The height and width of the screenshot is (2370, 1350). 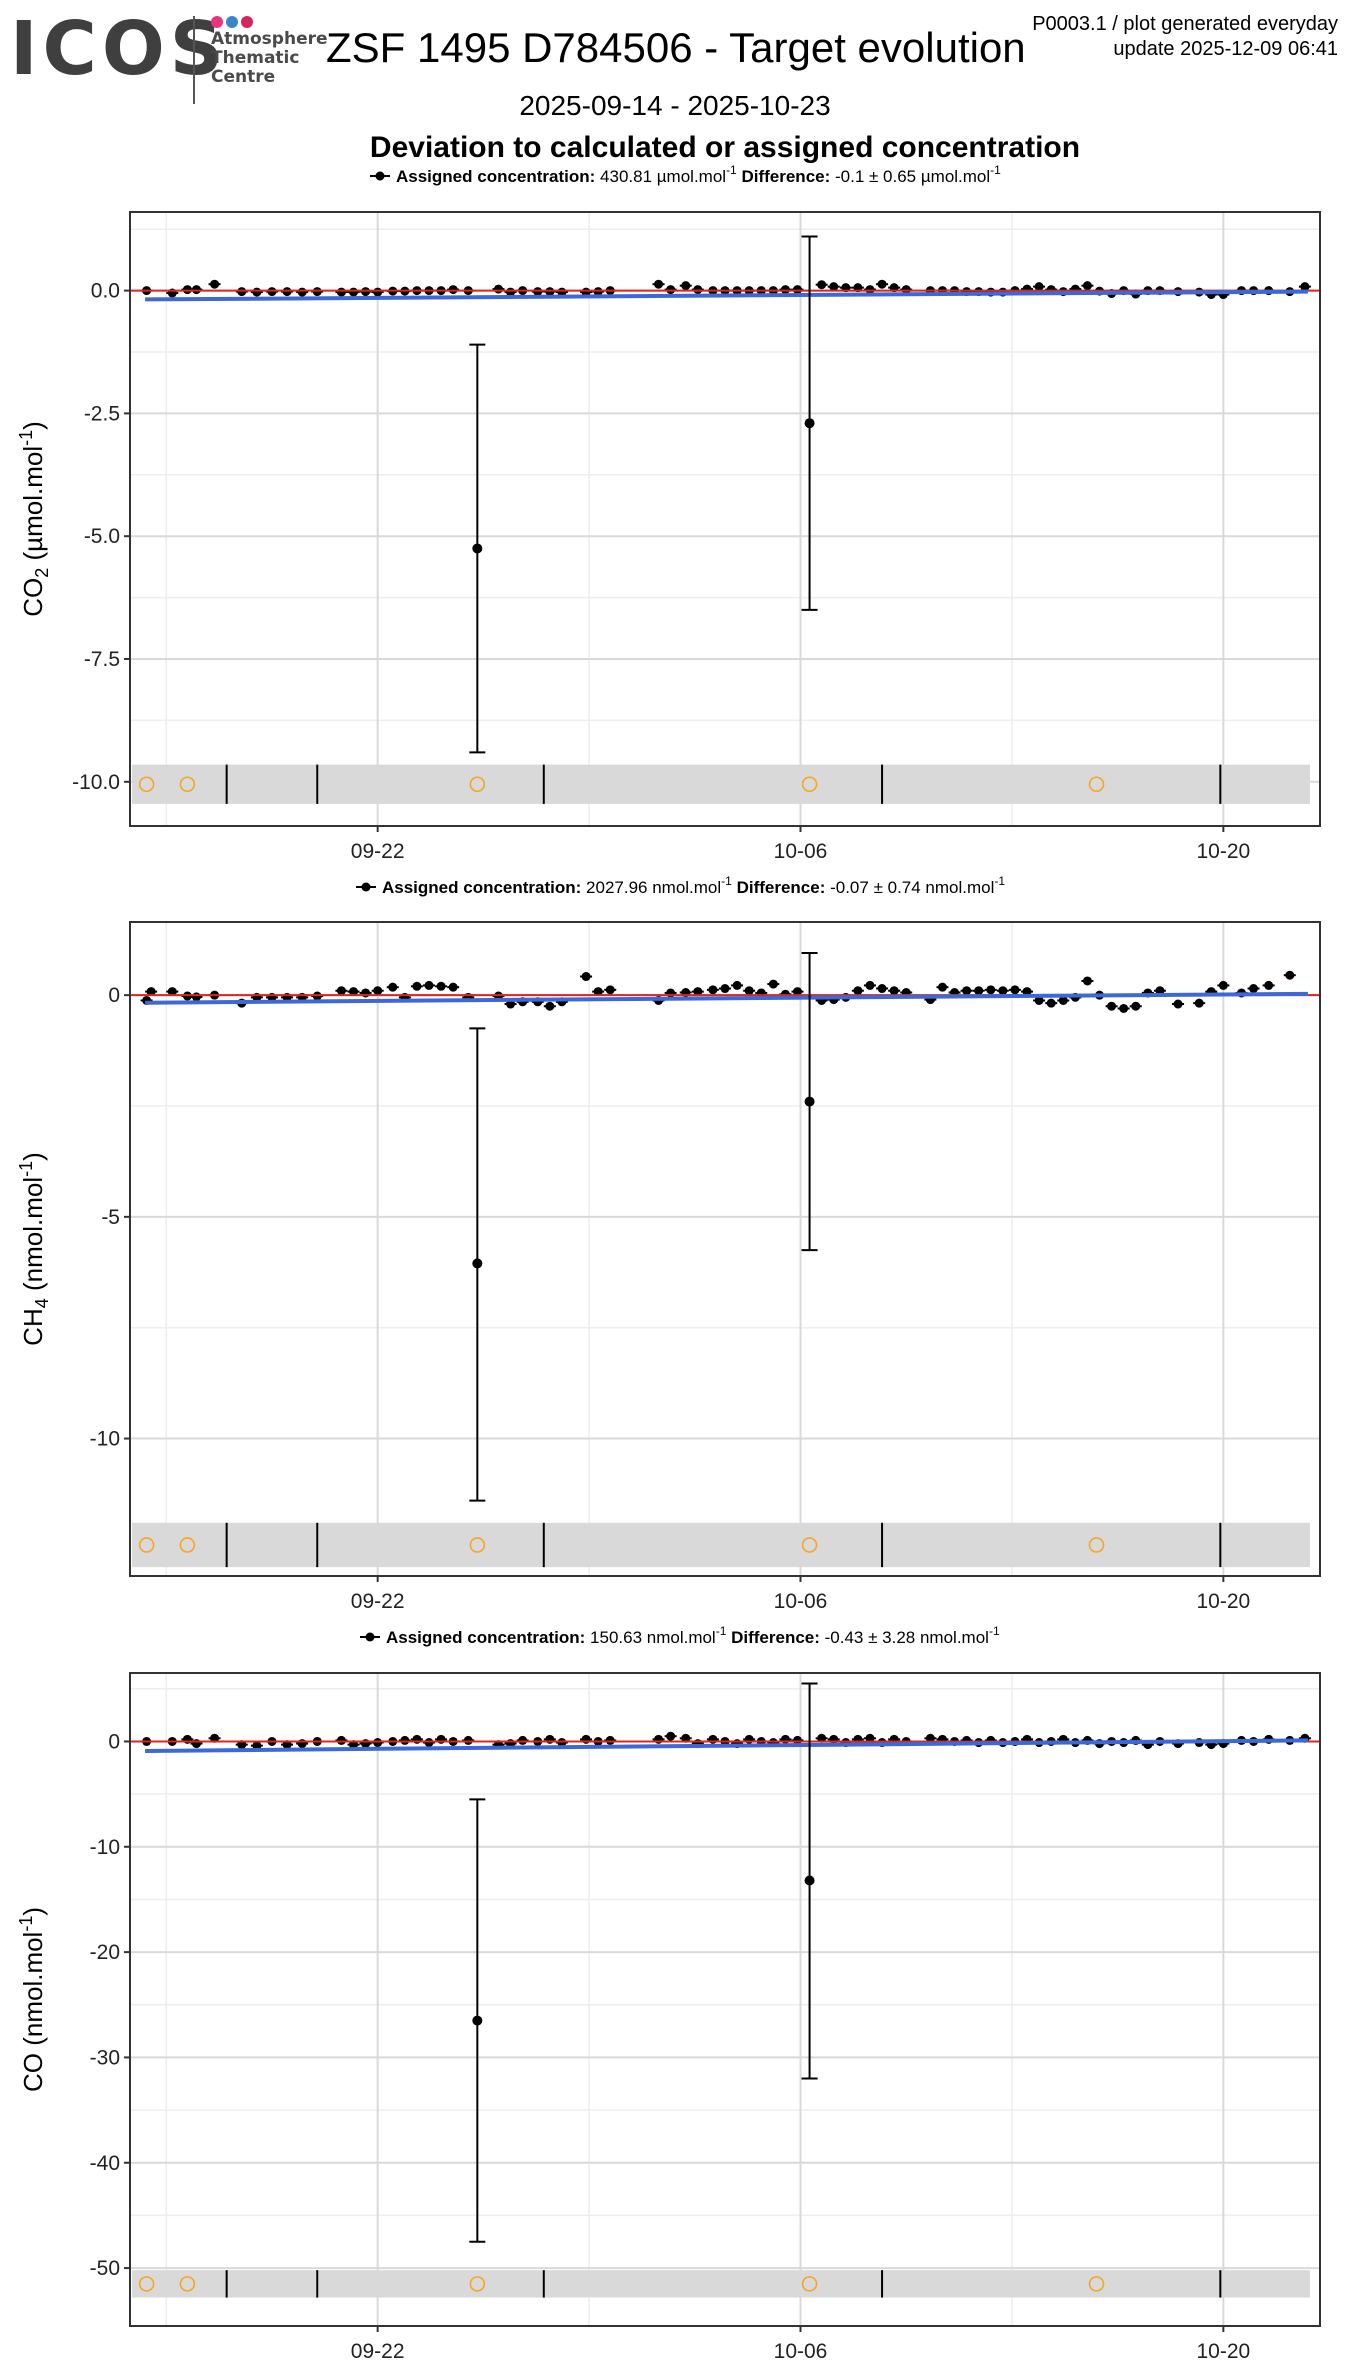 I want to click on y-axis-label: CO2 (µmol.mol-1), so click(x=34, y=519).